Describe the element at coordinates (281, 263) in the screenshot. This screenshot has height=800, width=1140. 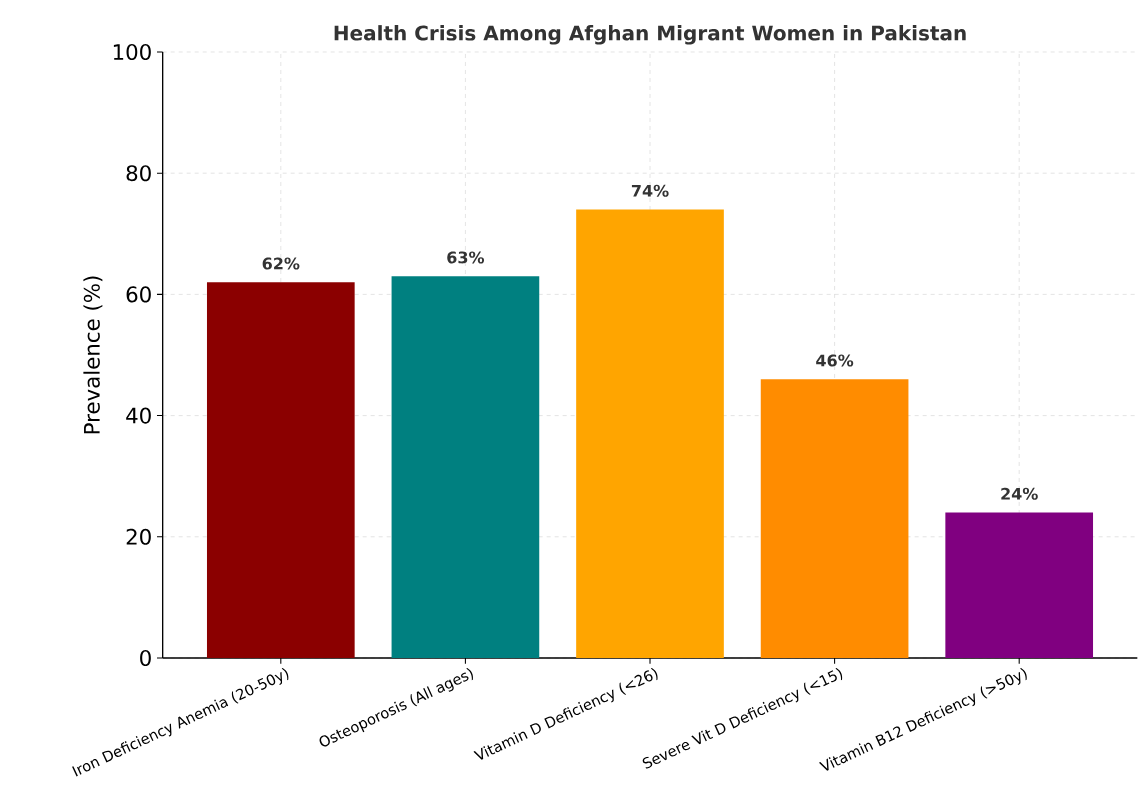
I see `data-label: 62%` at that location.